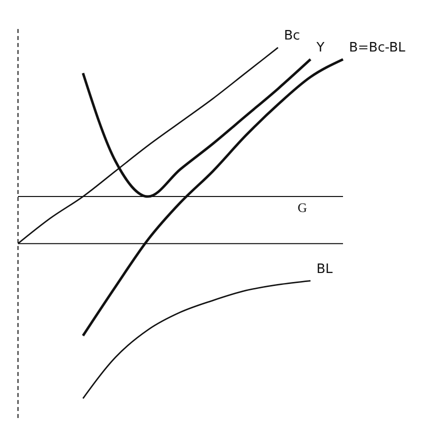 Image resolution: width=430 pixels, height=440 pixels. What do you see at coordinates (292, 36) in the screenshot?
I see `series-label: Bc` at bounding box center [292, 36].